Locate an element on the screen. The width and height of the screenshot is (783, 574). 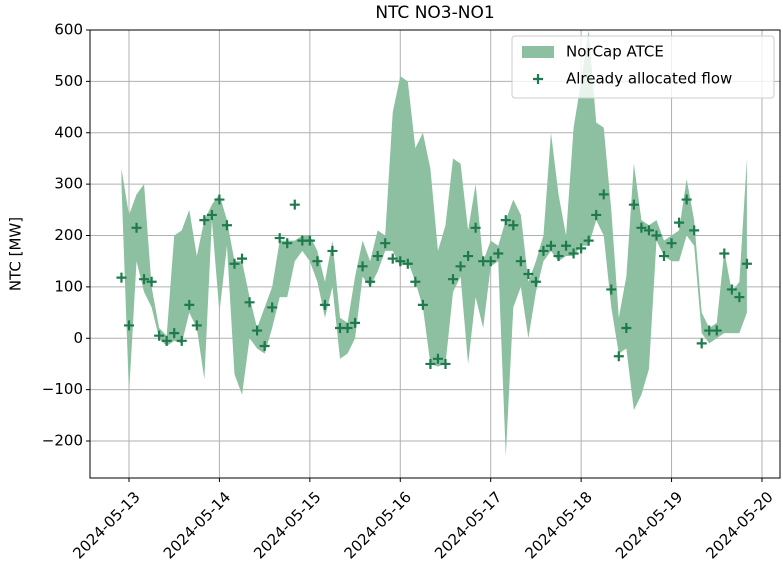
y-tick-label: 400 is located at coordinates (68, 132).